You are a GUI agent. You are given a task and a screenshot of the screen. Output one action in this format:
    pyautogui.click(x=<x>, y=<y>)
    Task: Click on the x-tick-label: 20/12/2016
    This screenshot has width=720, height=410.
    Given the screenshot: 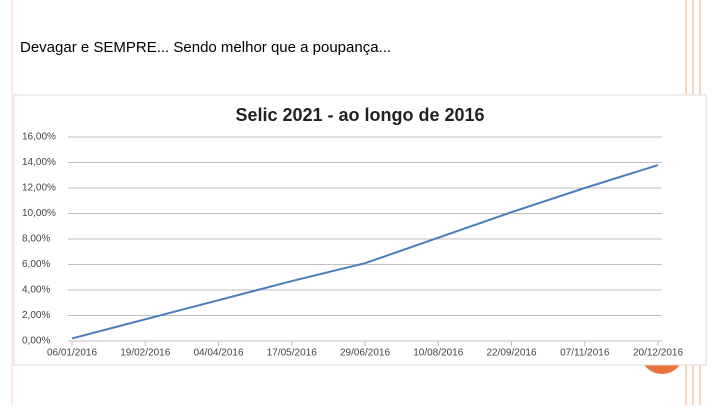 What is the action you would take?
    pyautogui.click(x=658, y=353)
    